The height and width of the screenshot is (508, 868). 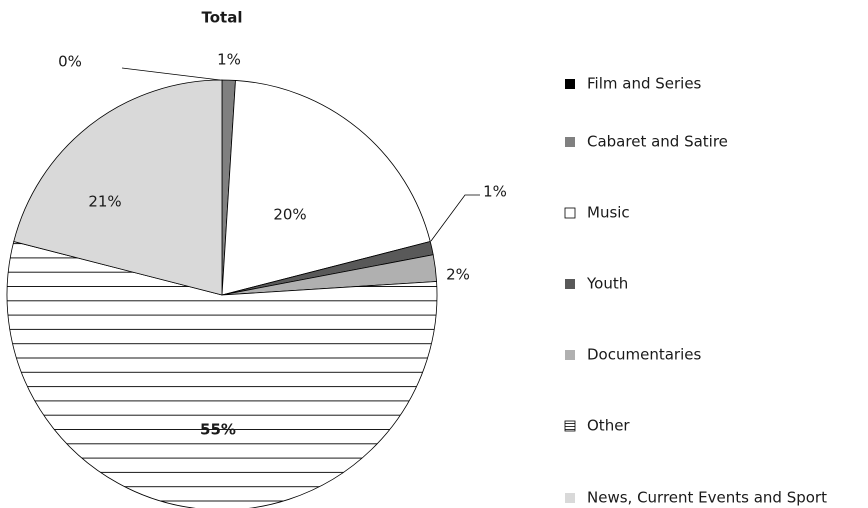 I want to click on chart-title: Total, so click(x=222, y=18).